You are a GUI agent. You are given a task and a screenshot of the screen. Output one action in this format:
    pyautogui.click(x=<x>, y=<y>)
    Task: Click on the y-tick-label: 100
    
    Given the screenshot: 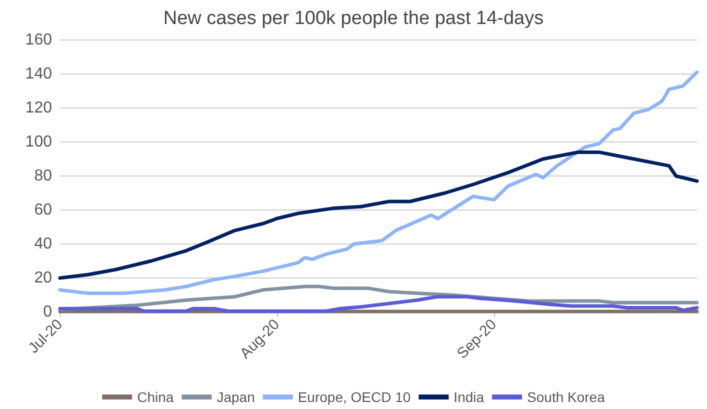 What is the action you would take?
    pyautogui.click(x=38, y=142)
    